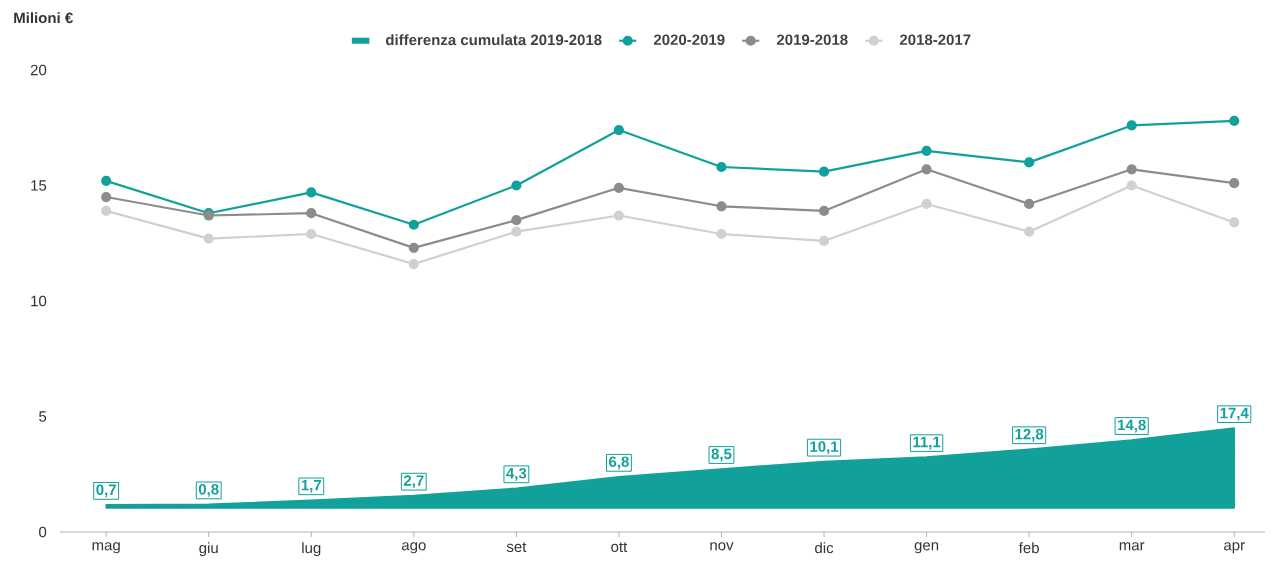  What do you see at coordinates (935, 40) in the screenshot?
I see `legend-label: 2018-2017` at bounding box center [935, 40].